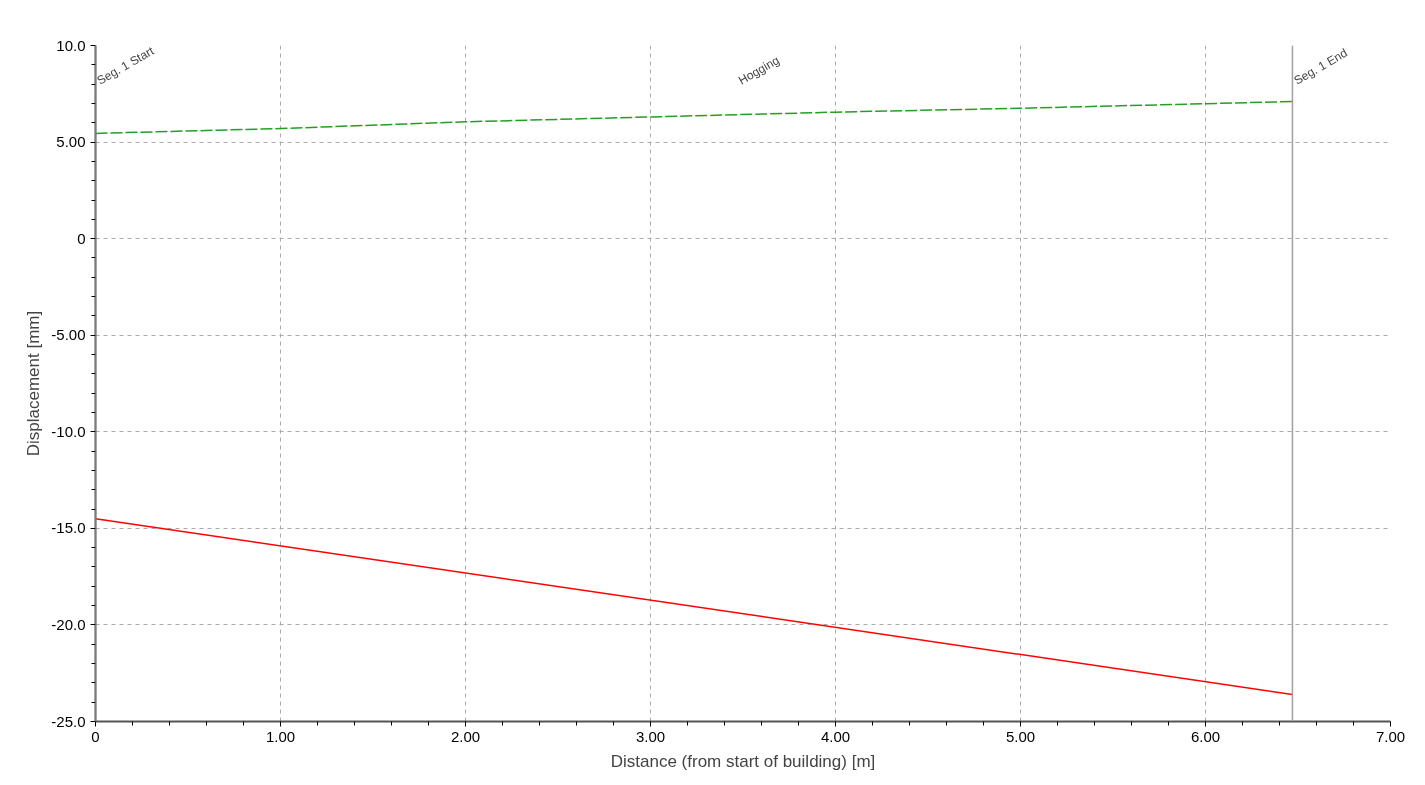  What do you see at coordinates (71, 142) in the screenshot?
I see `y-tick-label: 5.00` at bounding box center [71, 142].